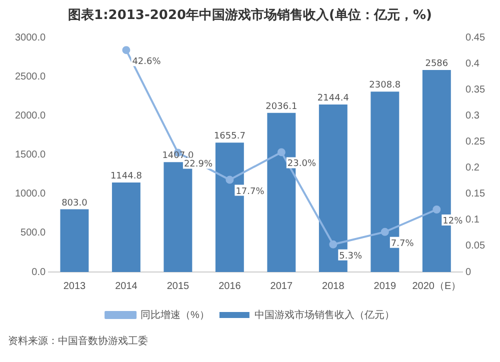  Describe the element at coordinates (436, 63) in the screenshot. I see `data-label: 2586` at that location.